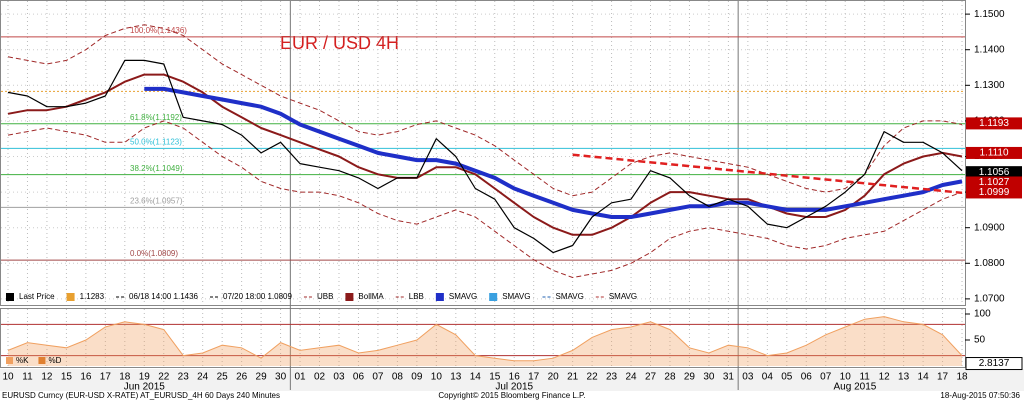 The height and width of the screenshot is (401, 1024). I want to click on price-tag-label: 1.1110, so click(994, 153).